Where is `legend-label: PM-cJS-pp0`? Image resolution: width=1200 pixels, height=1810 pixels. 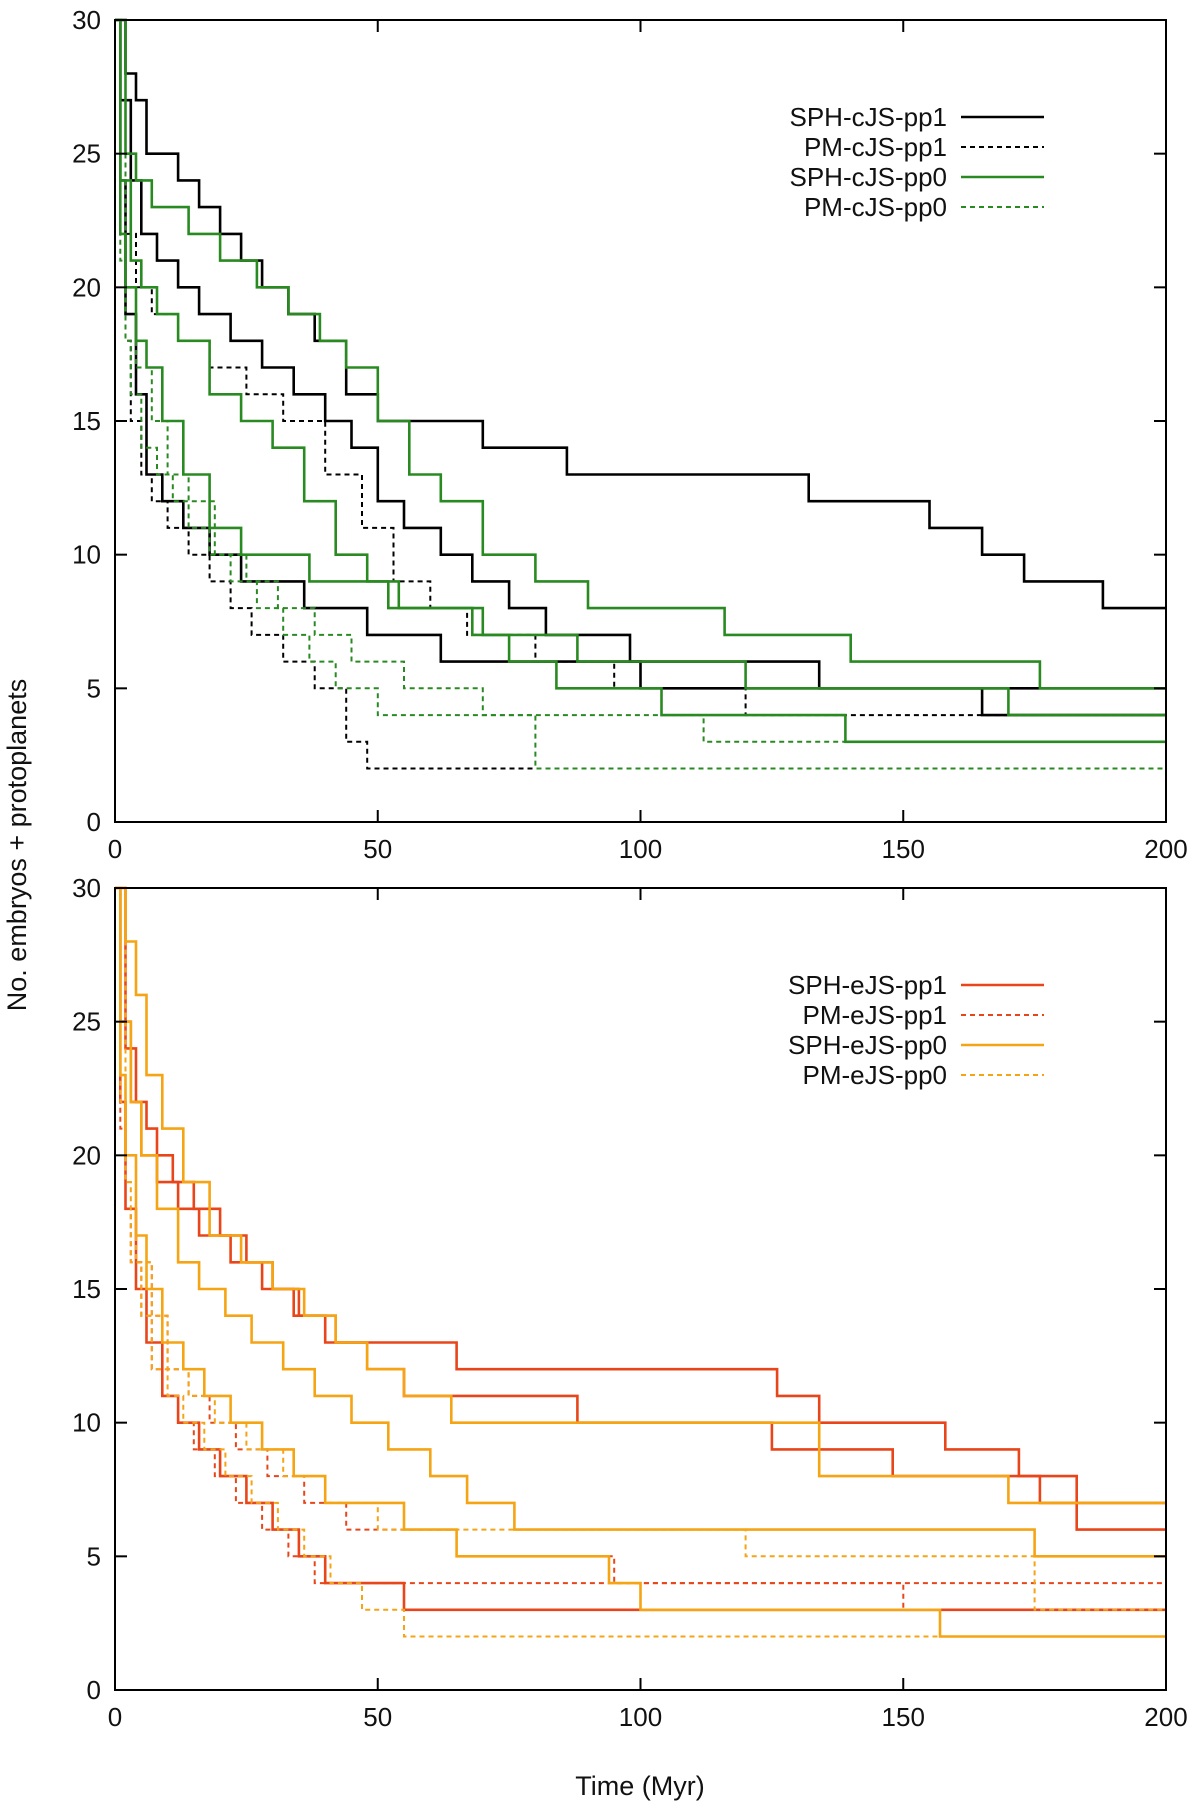
legend-label: PM-cJS-pp0 is located at coordinates (875, 207).